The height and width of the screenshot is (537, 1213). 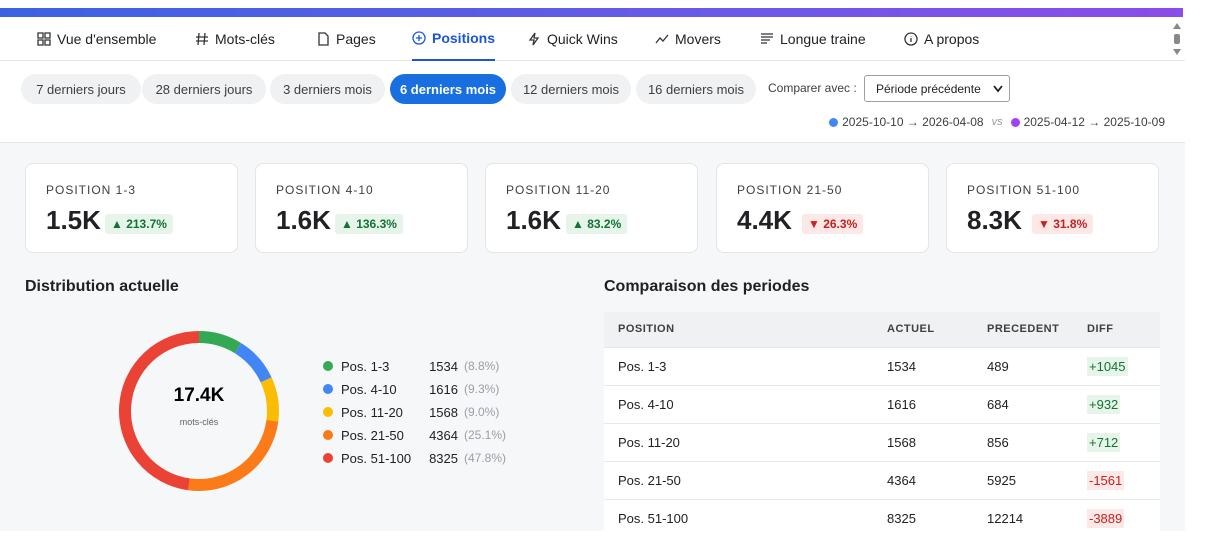 I want to click on tab: Positions, so click(x=454, y=39).